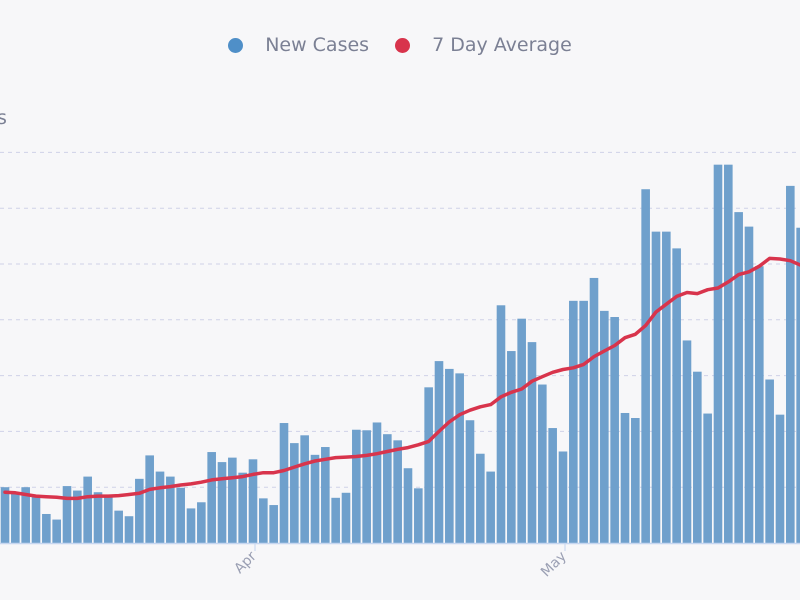  What do you see at coordinates (502, 45) in the screenshot?
I see `legend-label-7-day-average: 7 Day Average` at bounding box center [502, 45].